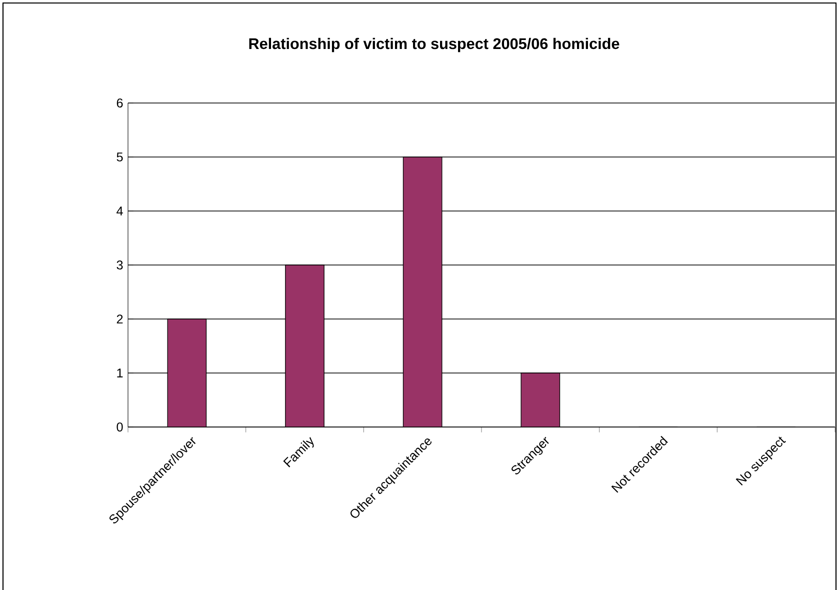 This screenshot has height=590, width=840. What do you see at coordinates (119, 427) in the screenshot?
I see `y-tick-label: 0` at bounding box center [119, 427].